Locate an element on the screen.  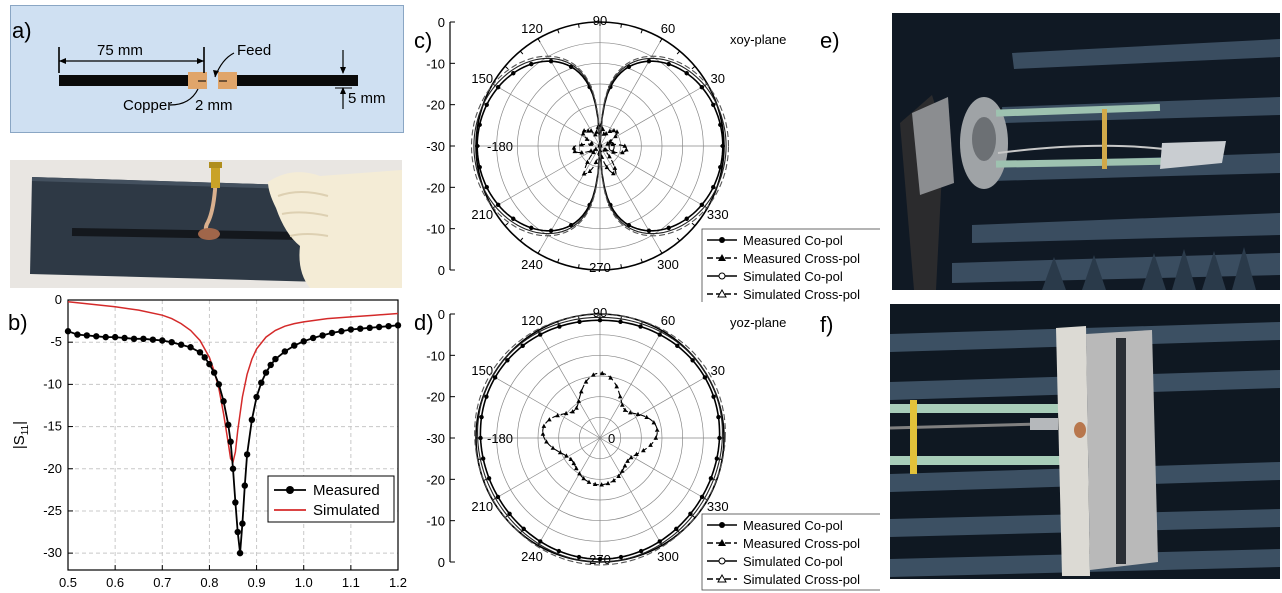
substrate-board is located at coordinates (176, 229).